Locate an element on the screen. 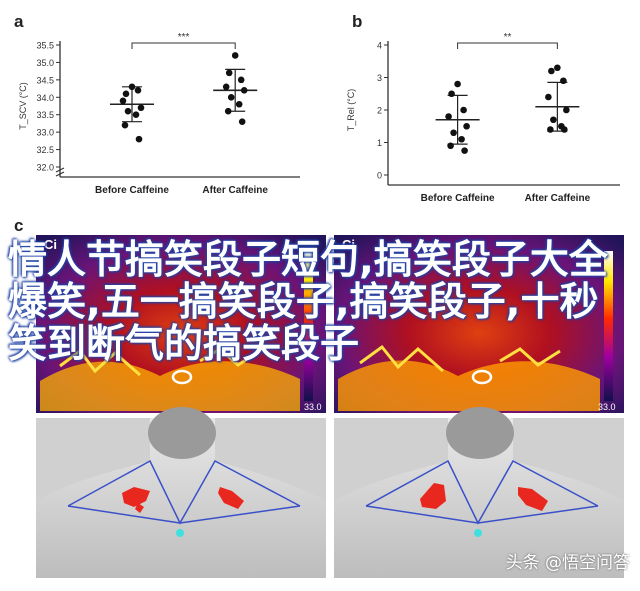  y-axis-label: T_Rel (°C) is located at coordinates (351, 110).